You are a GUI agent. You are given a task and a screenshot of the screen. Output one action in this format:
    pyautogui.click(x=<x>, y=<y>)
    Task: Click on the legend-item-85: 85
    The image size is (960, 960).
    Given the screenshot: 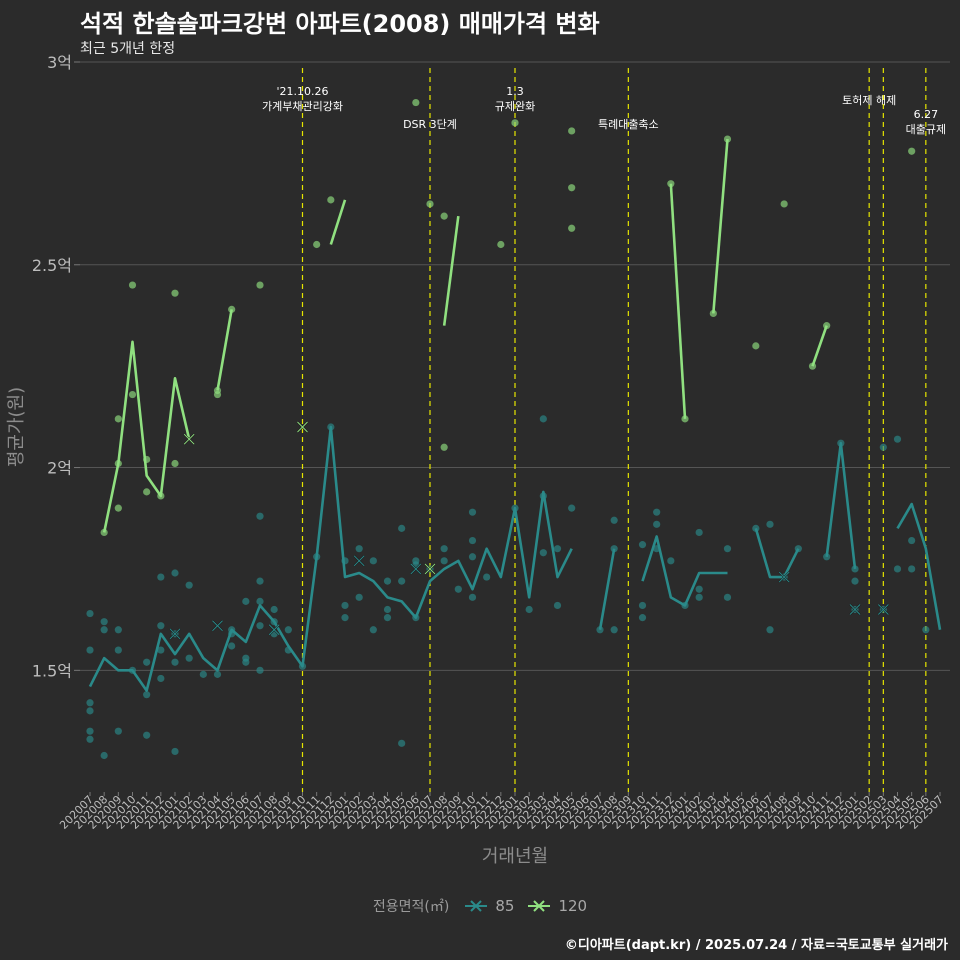 What is the action you would take?
    pyautogui.click(x=488, y=906)
    